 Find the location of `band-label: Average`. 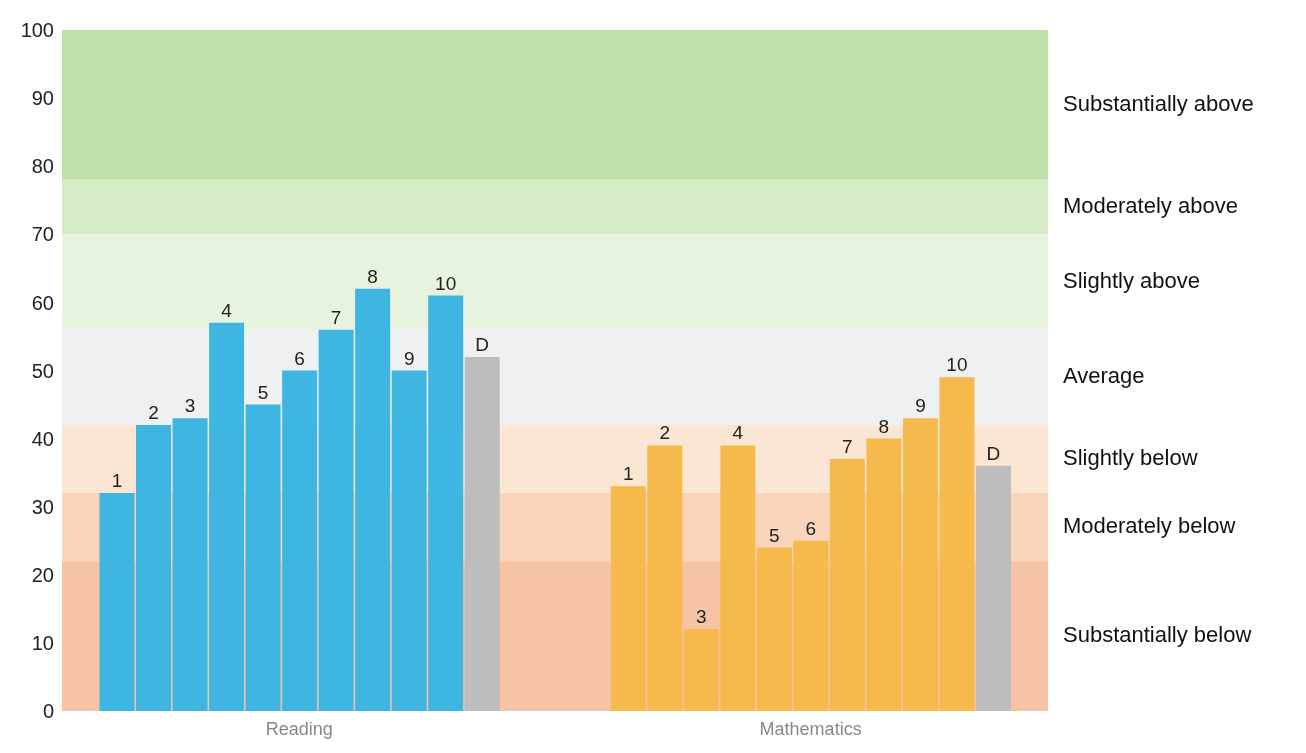

band-label: Average is located at coordinates (1104, 376).